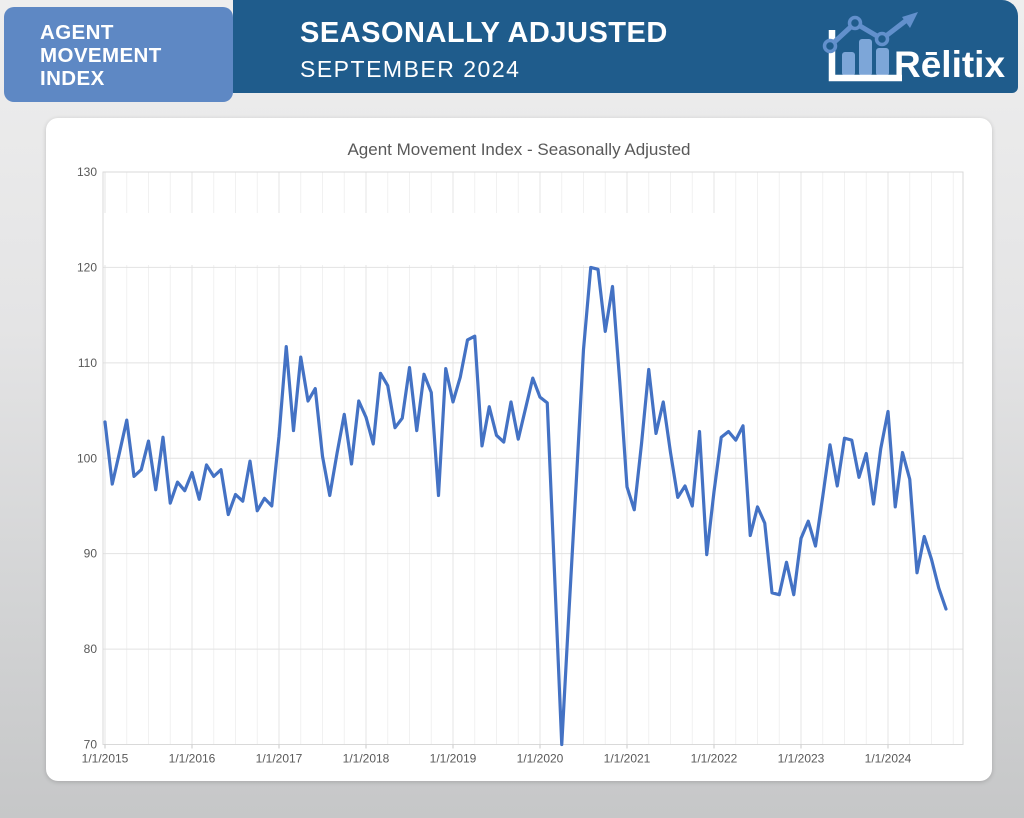  Describe the element at coordinates (101, 55) in the screenshot. I see `badge-line-2: MOVEMENT` at that location.